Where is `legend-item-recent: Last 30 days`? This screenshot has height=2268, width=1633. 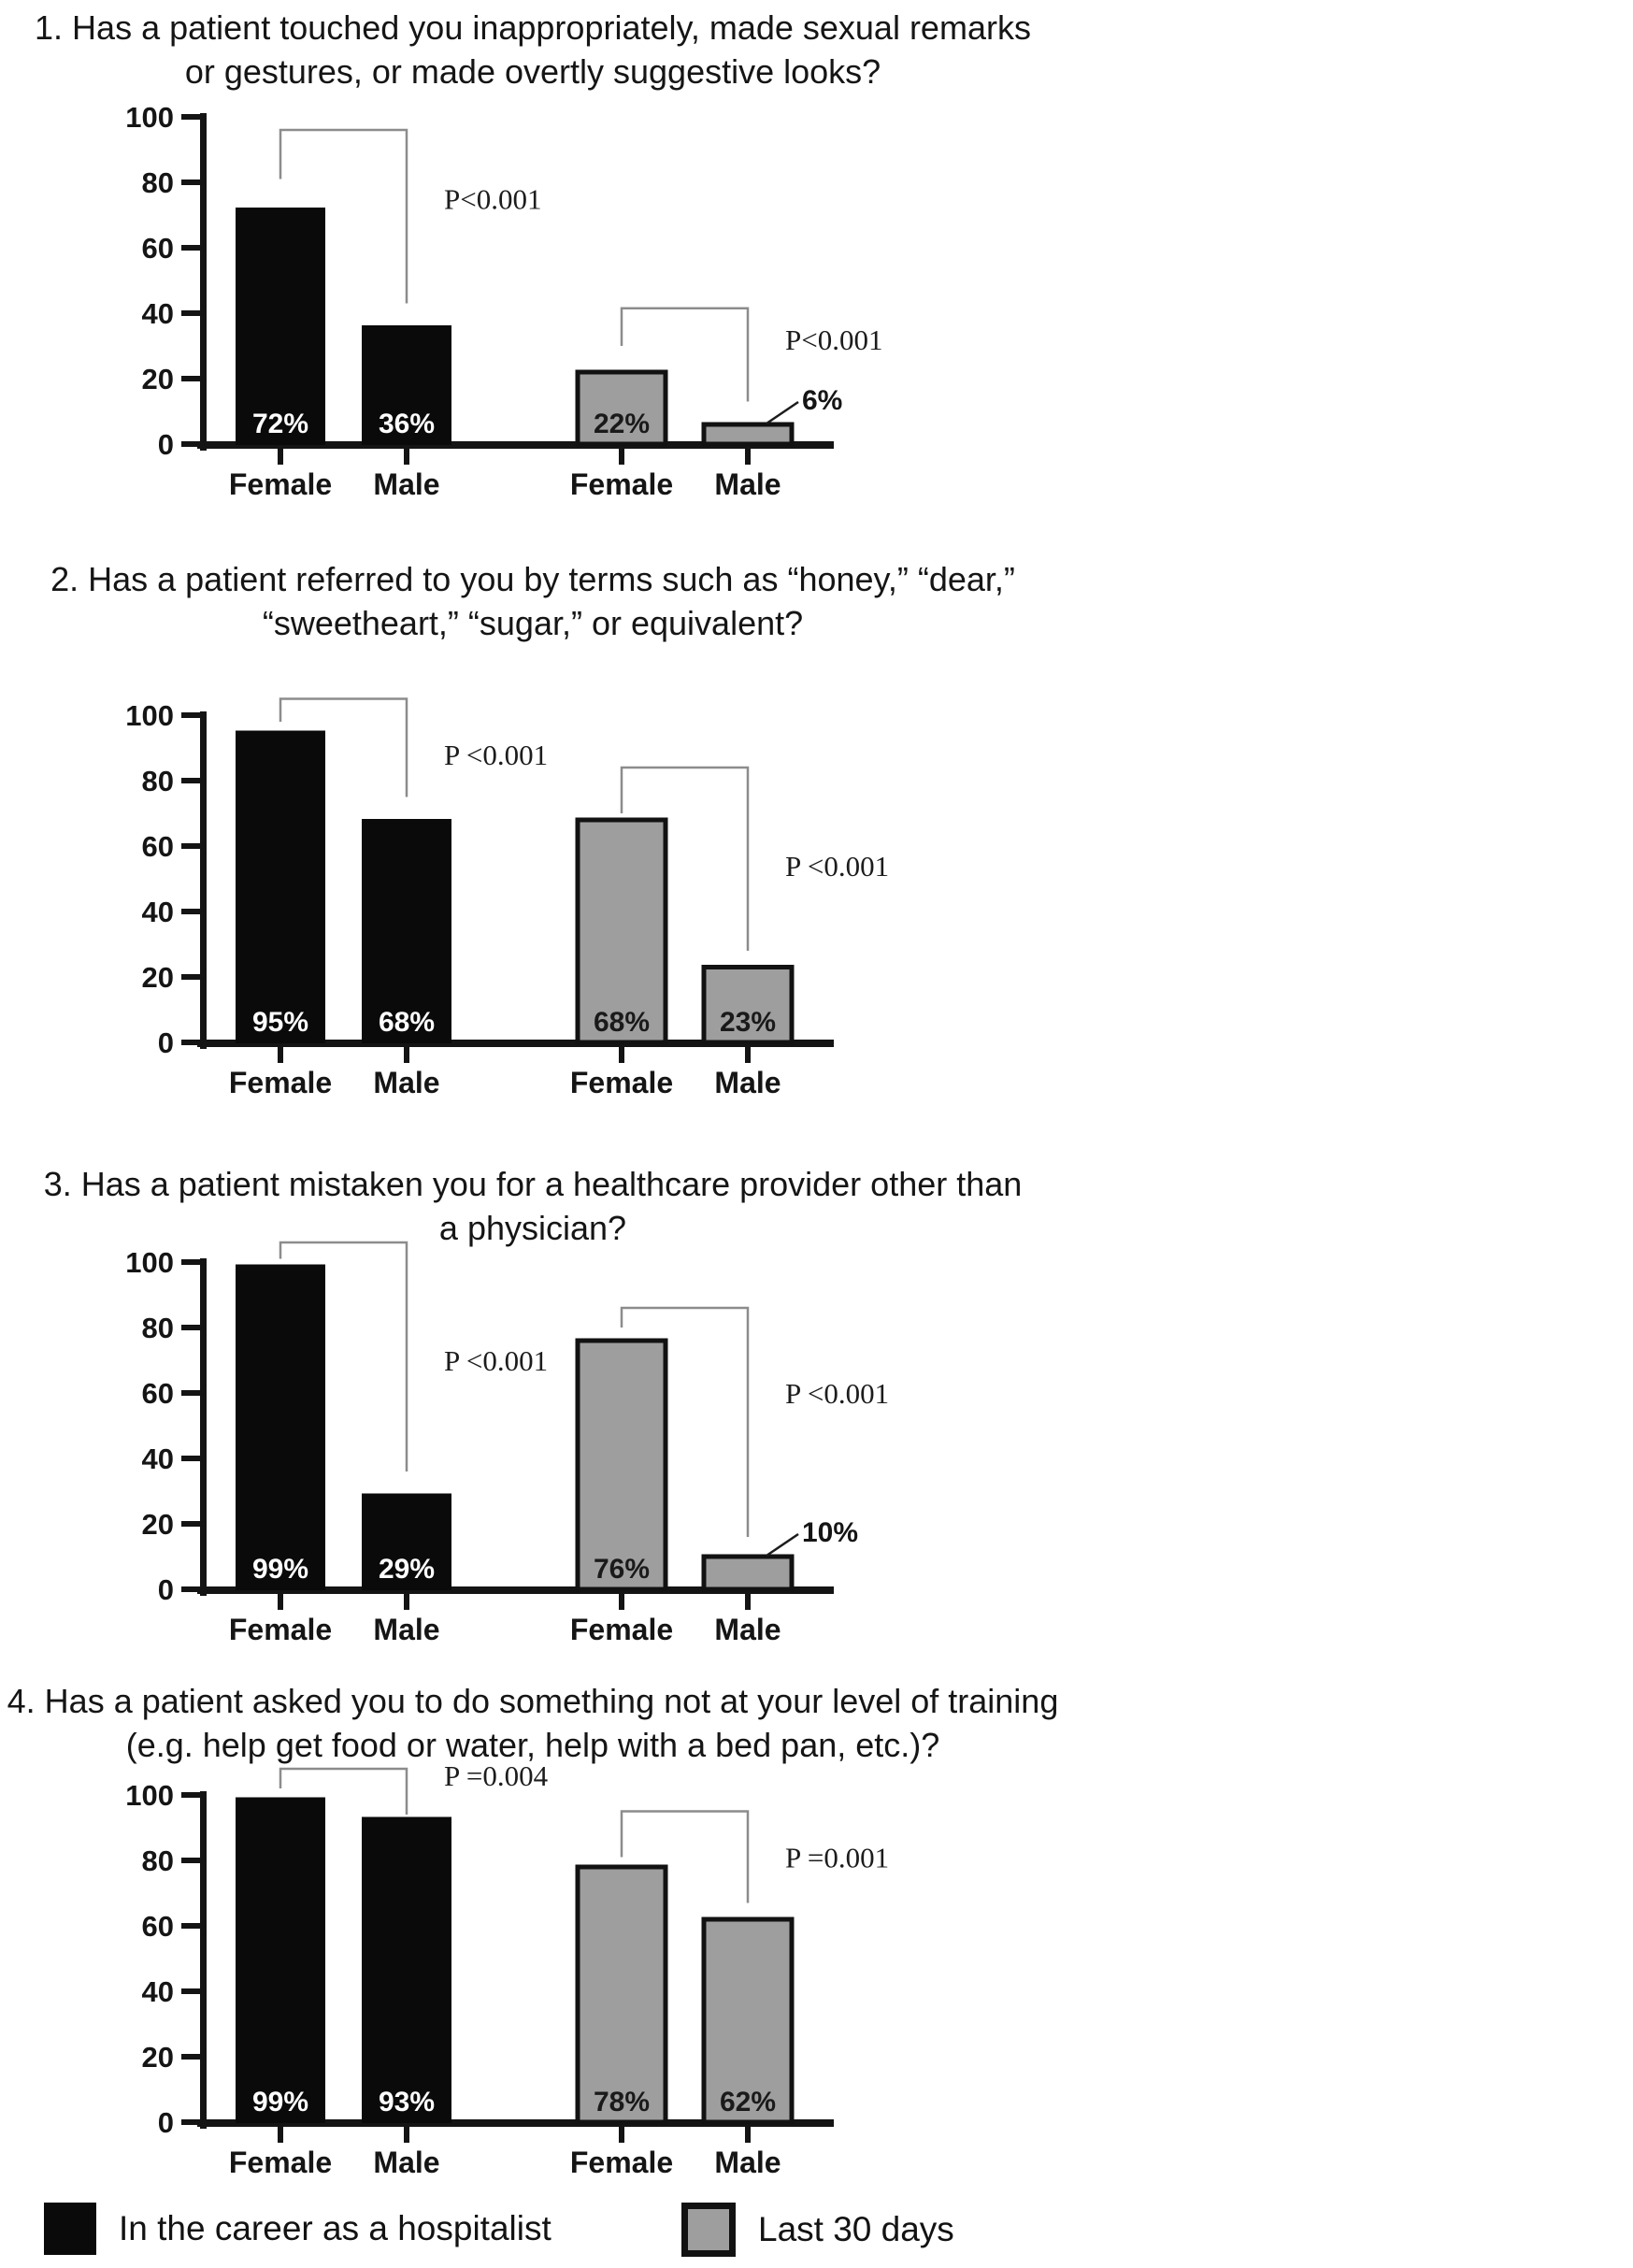
legend-item-recent: Last 30 days is located at coordinates (817, 2230).